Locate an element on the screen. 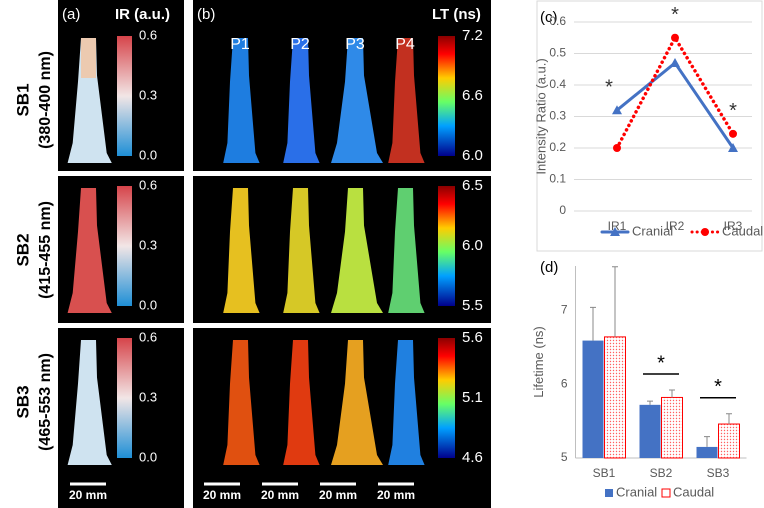 Image resolution: width=764 pixels, height=508 pixels. colorbar-tick-label: 4.6 is located at coordinates (472, 457).